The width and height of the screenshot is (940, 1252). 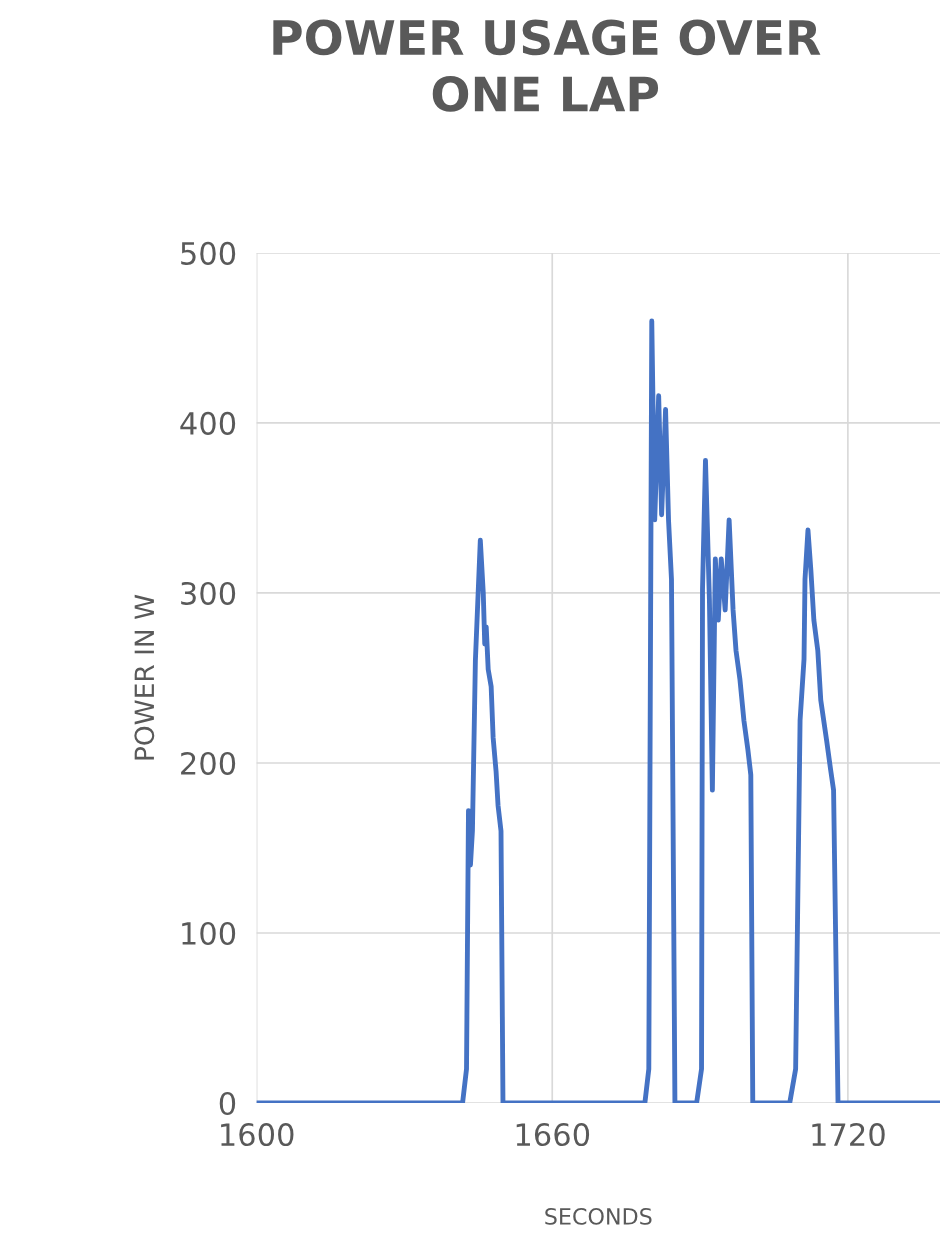 I want to click on y-tick-label: 200, so click(x=208, y=763).